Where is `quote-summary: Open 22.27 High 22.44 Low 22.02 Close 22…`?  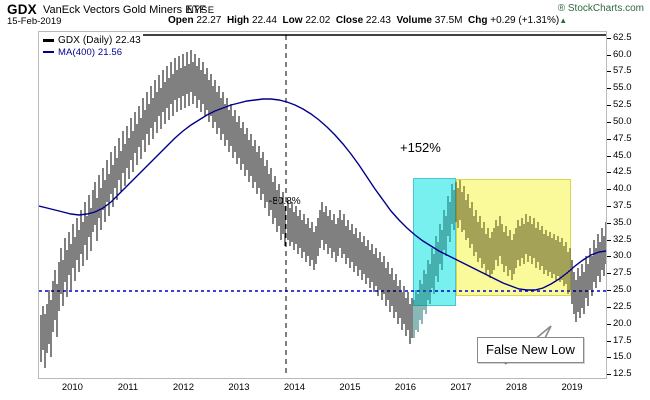 quote-summary: Open 22.27 High 22.44 Low 22.02 Close 22… is located at coordinates (367, 20).